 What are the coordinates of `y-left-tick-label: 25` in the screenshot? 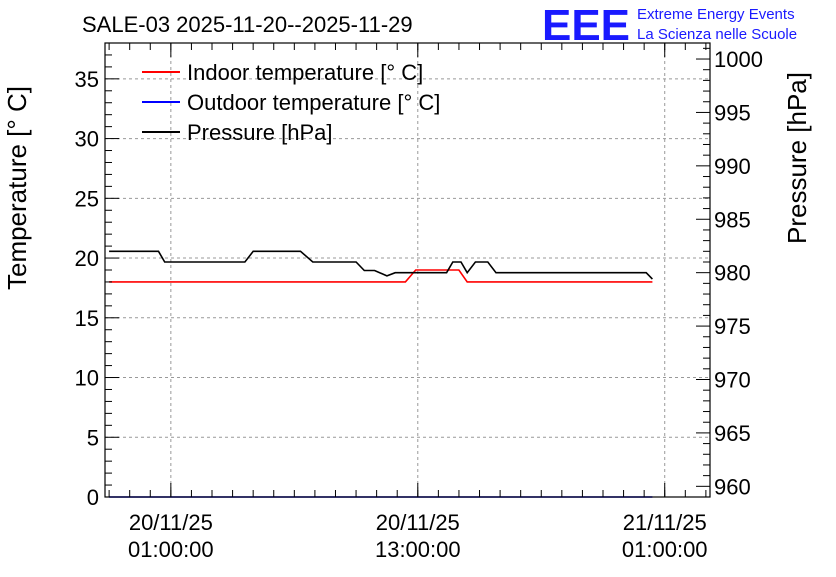 It's located at (87, 198).